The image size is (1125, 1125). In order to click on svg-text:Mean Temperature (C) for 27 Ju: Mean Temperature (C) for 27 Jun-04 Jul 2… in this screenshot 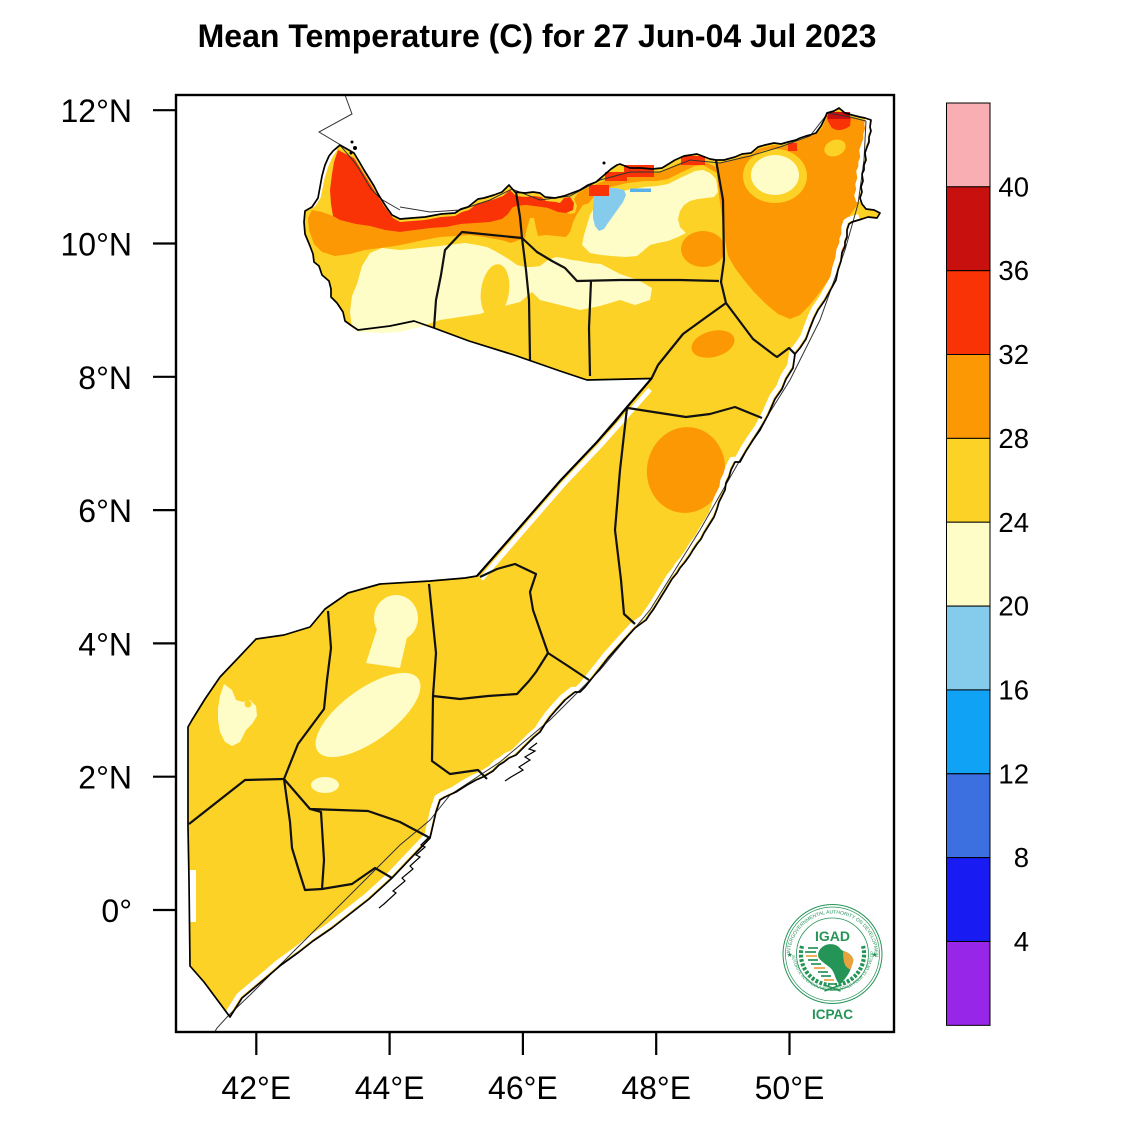, I will do `click(537, 36)`.